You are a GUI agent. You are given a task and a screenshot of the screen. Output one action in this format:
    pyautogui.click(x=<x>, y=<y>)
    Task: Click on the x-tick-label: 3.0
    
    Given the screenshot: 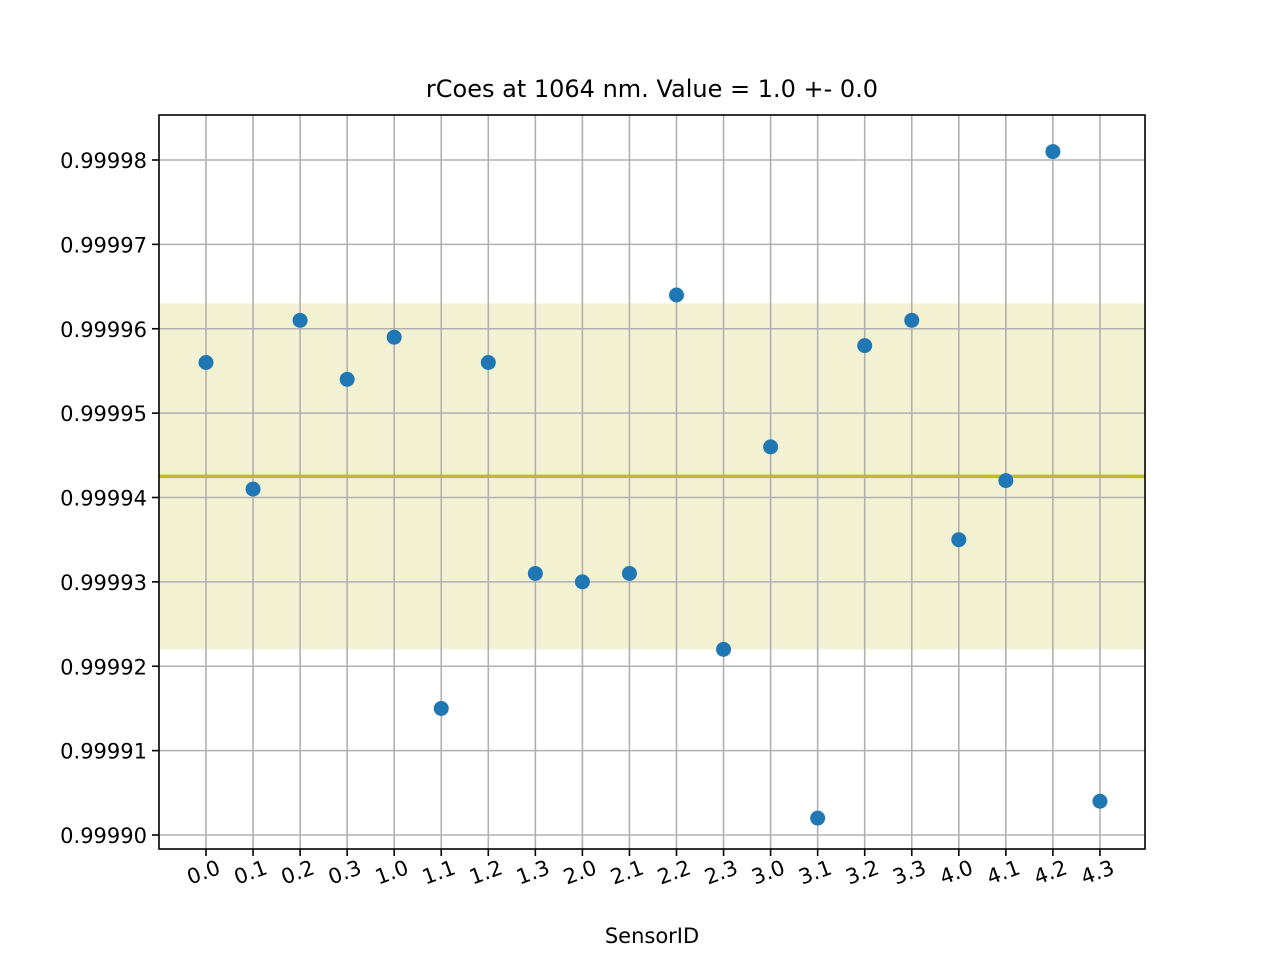 What is the action you would take?
    pyautogui.click(x=768, y=872)
    